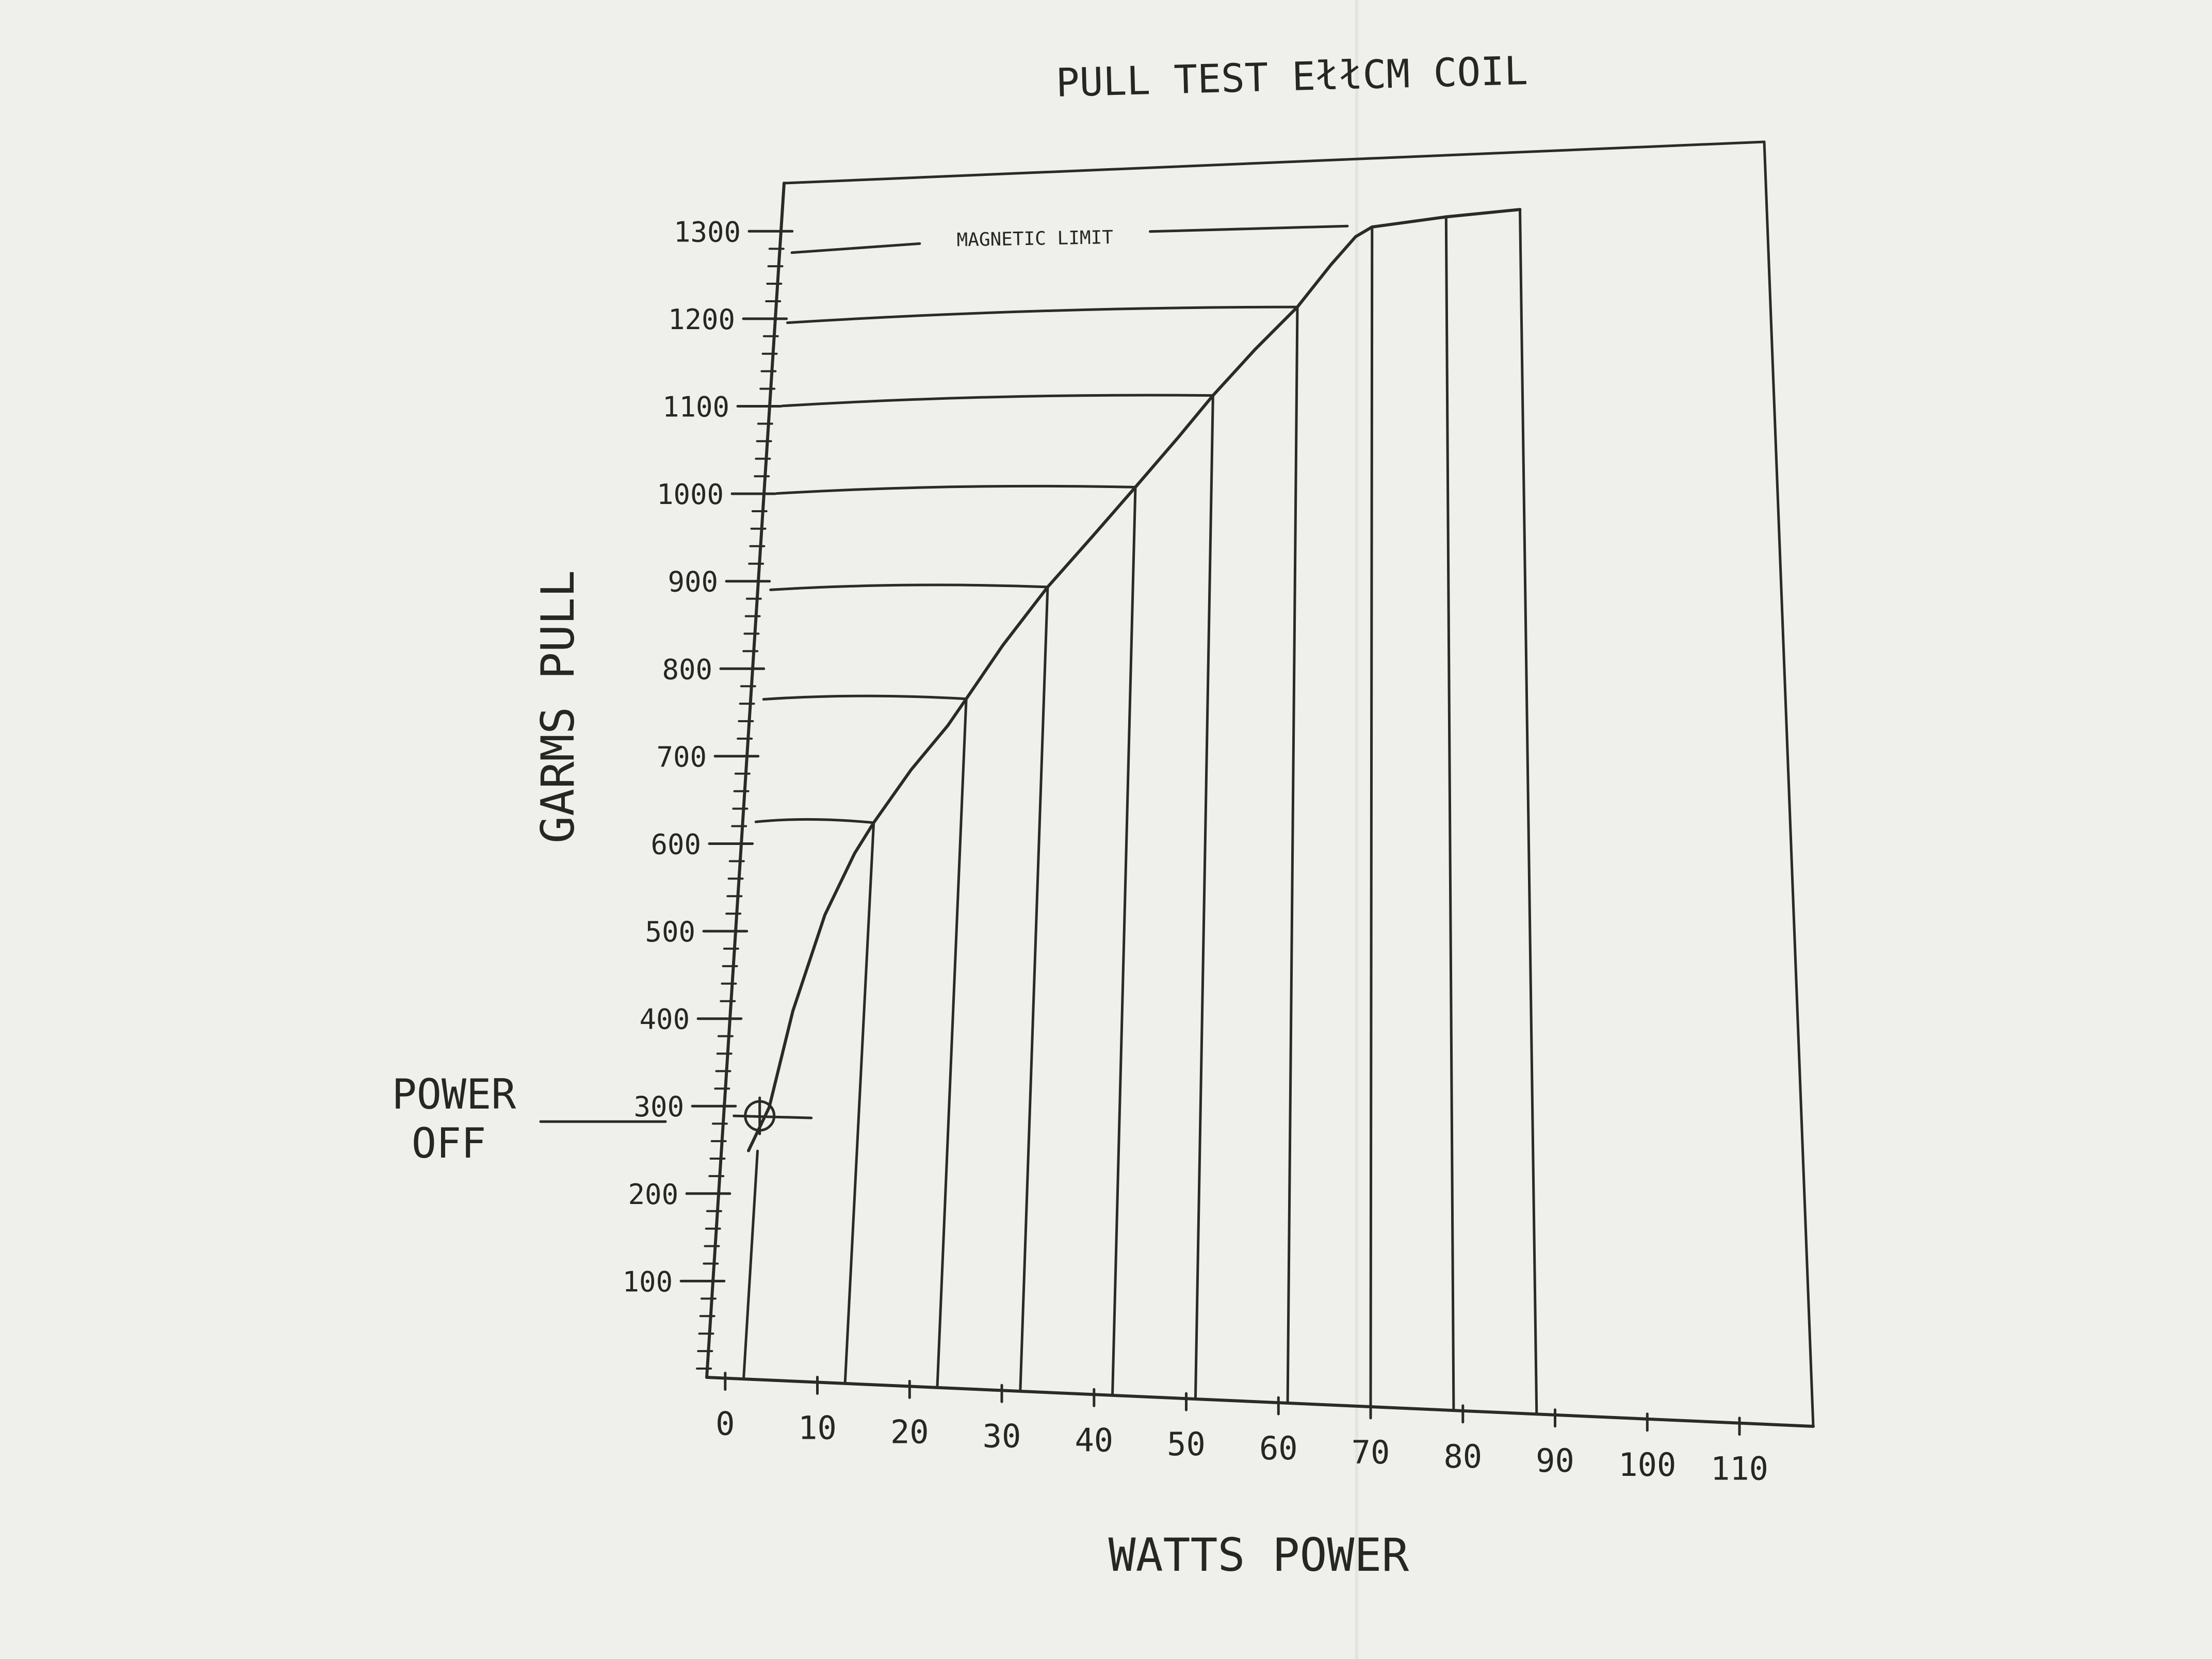 This screenshot has width=2212, height=1659. Describe the element at coordinates (1462, 1456) in the screenshot. I see `x-tick-label: 80` at that location.